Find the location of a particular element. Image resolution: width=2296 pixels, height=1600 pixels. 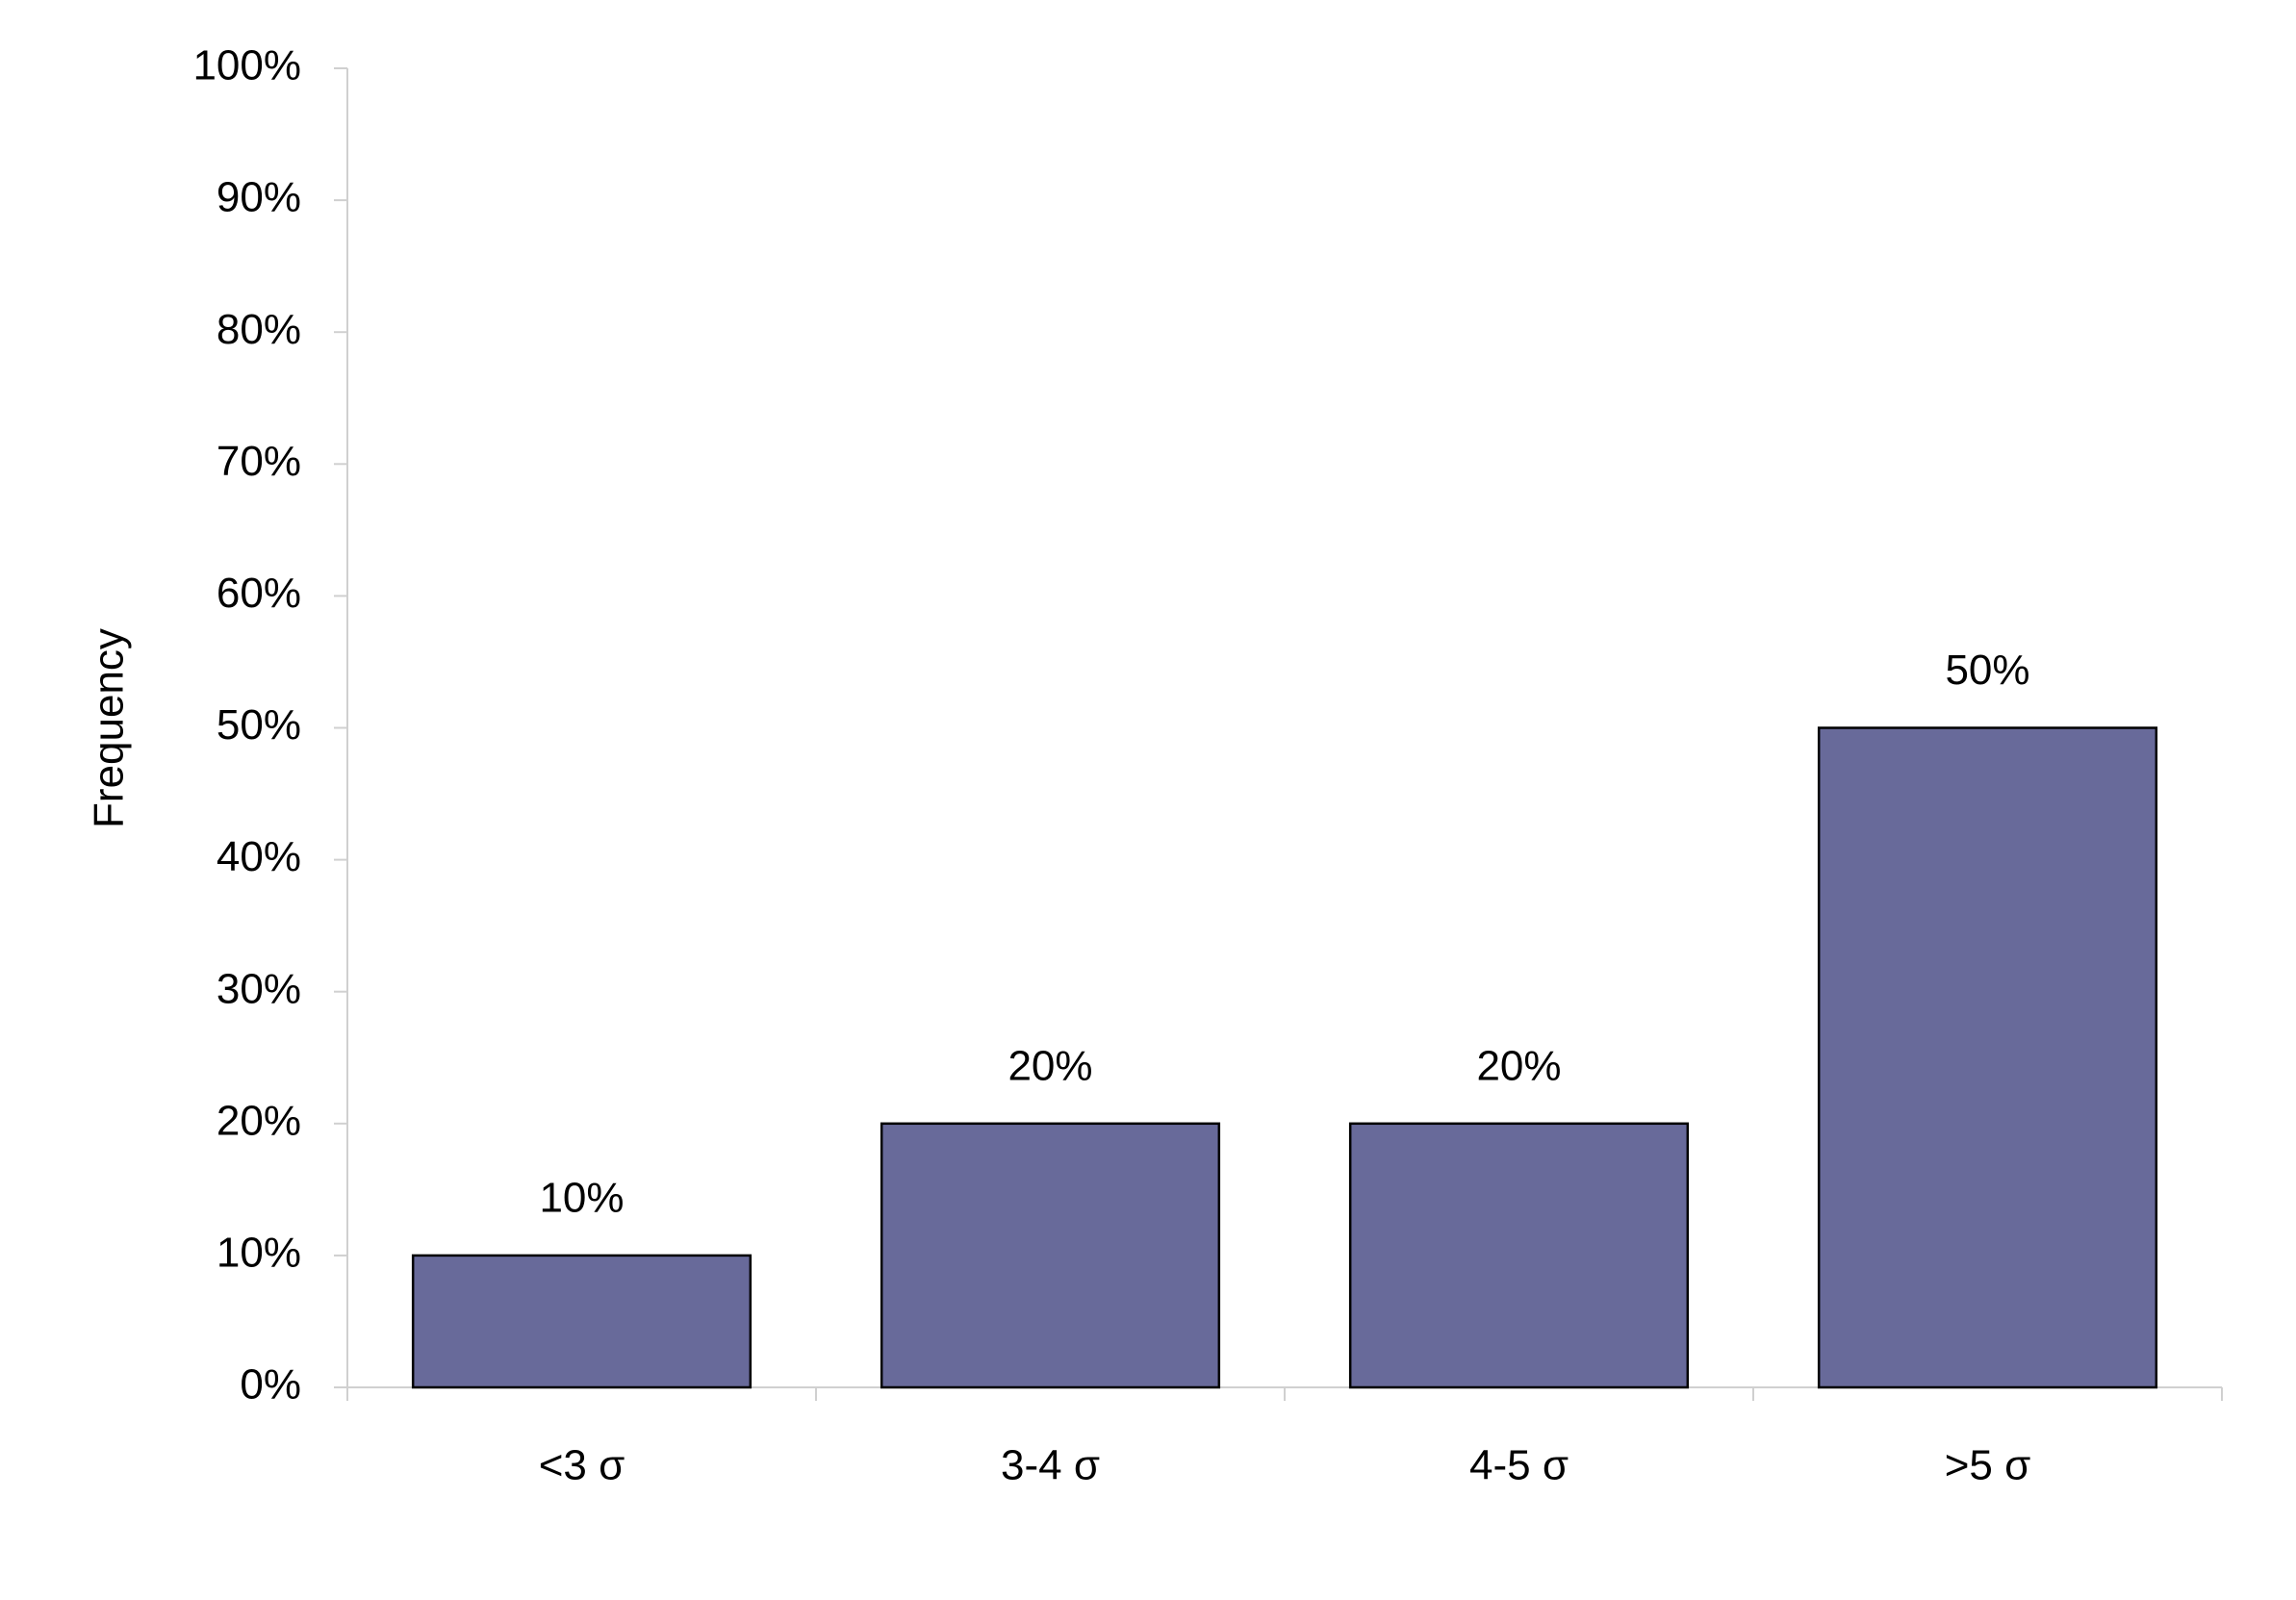

x-tick-label: <3 σ is located at coordinates (582, 1465).